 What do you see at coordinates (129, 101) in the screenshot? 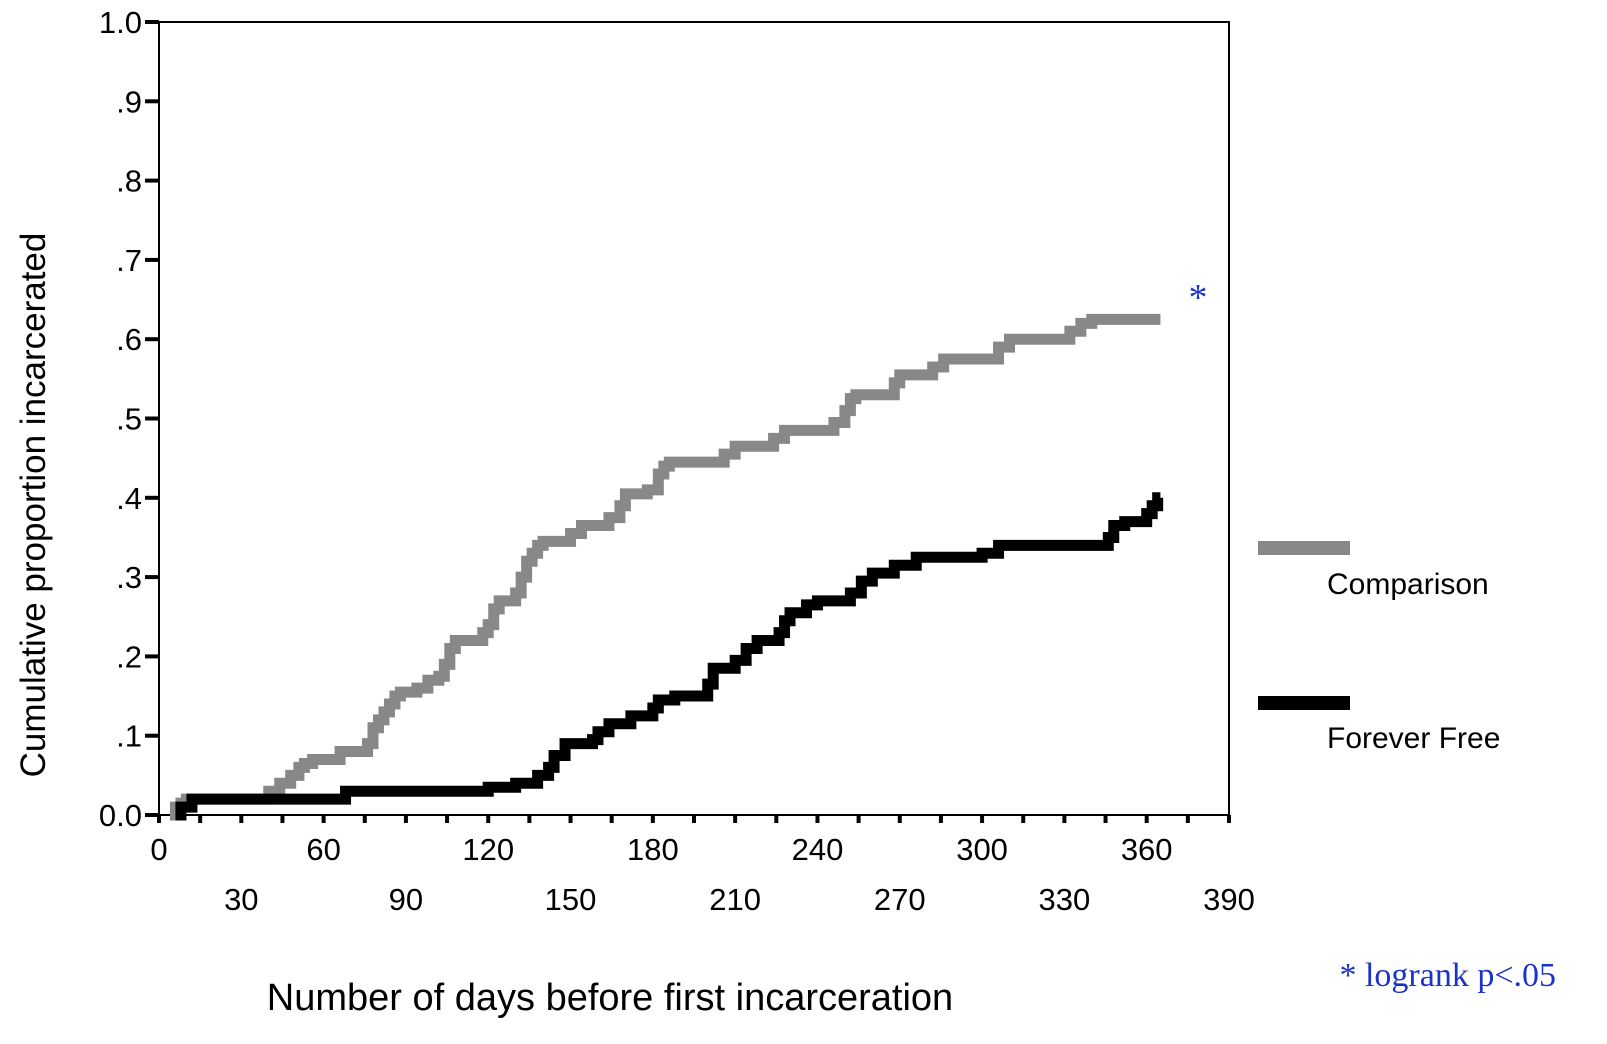
I see `y-tick-label: .9` at bounding box center [129, 101].